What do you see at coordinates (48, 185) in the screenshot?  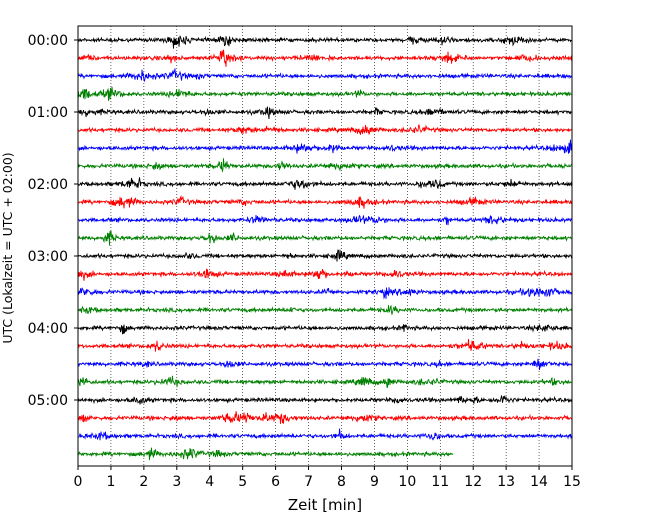 I see `y-tick-label: 02:00` at bounding box center [48, 185].